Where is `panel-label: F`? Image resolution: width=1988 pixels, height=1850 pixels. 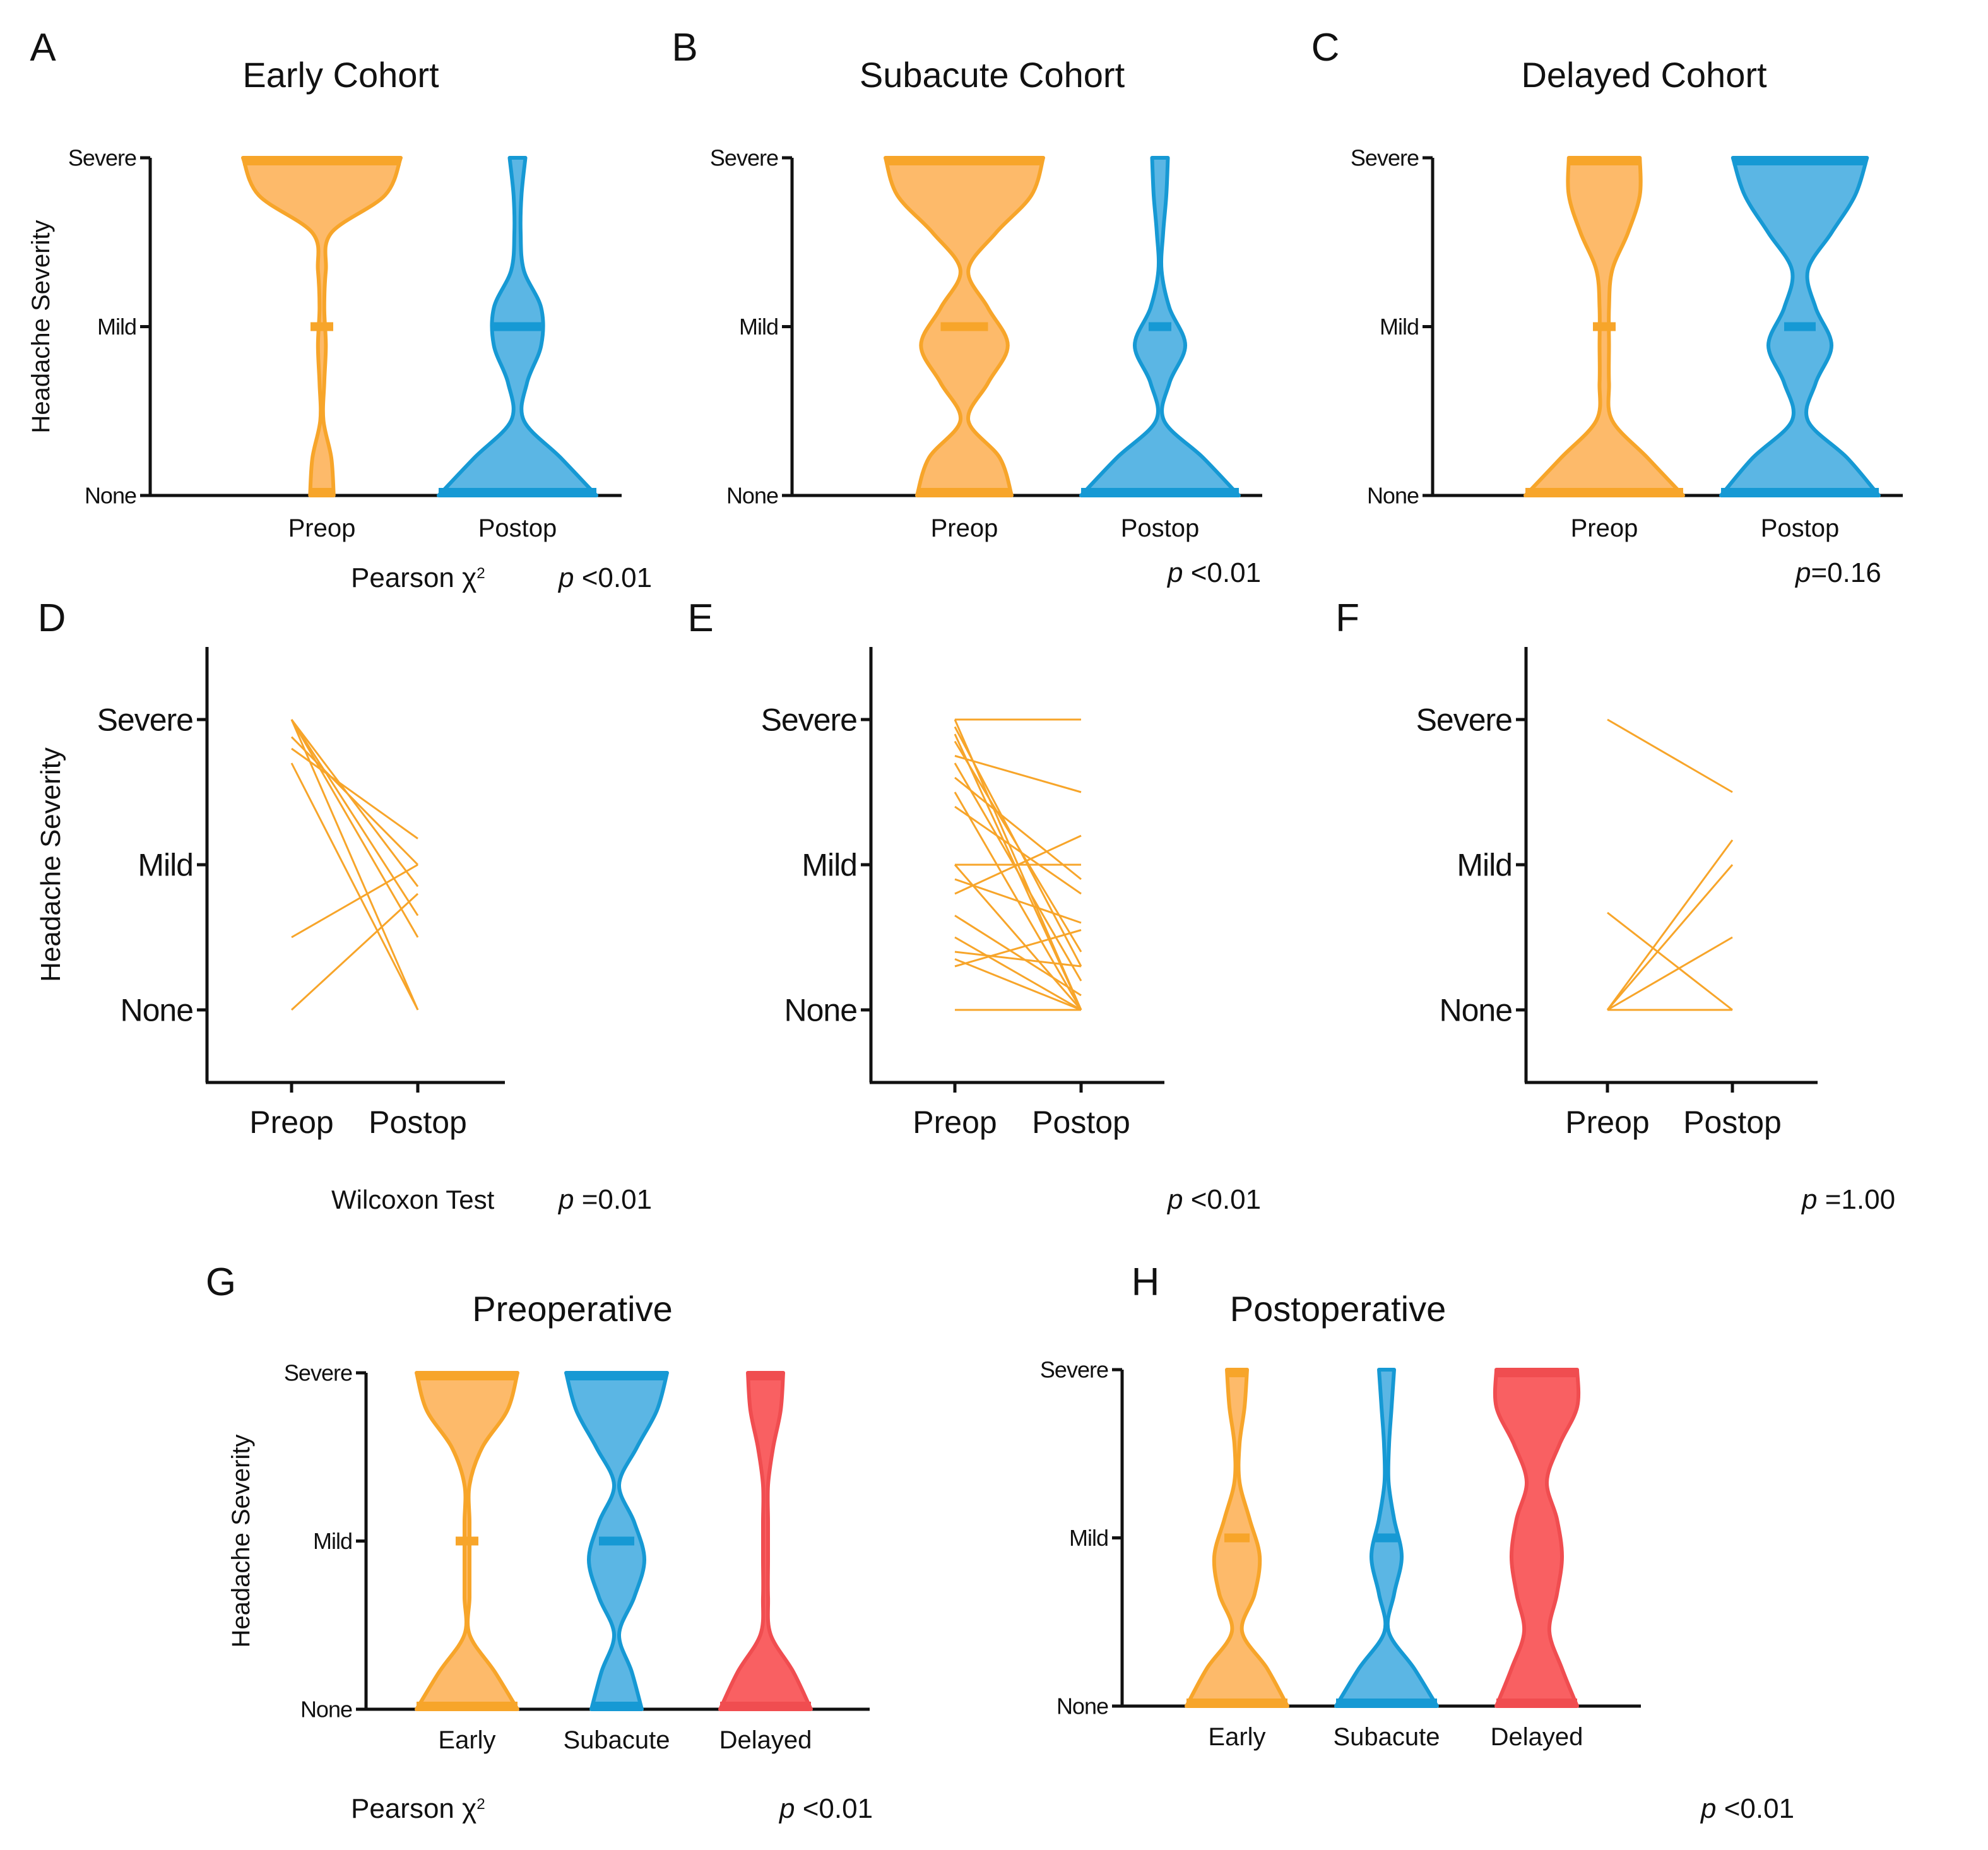
panel-label: F is located at coordinates (1347, 618).